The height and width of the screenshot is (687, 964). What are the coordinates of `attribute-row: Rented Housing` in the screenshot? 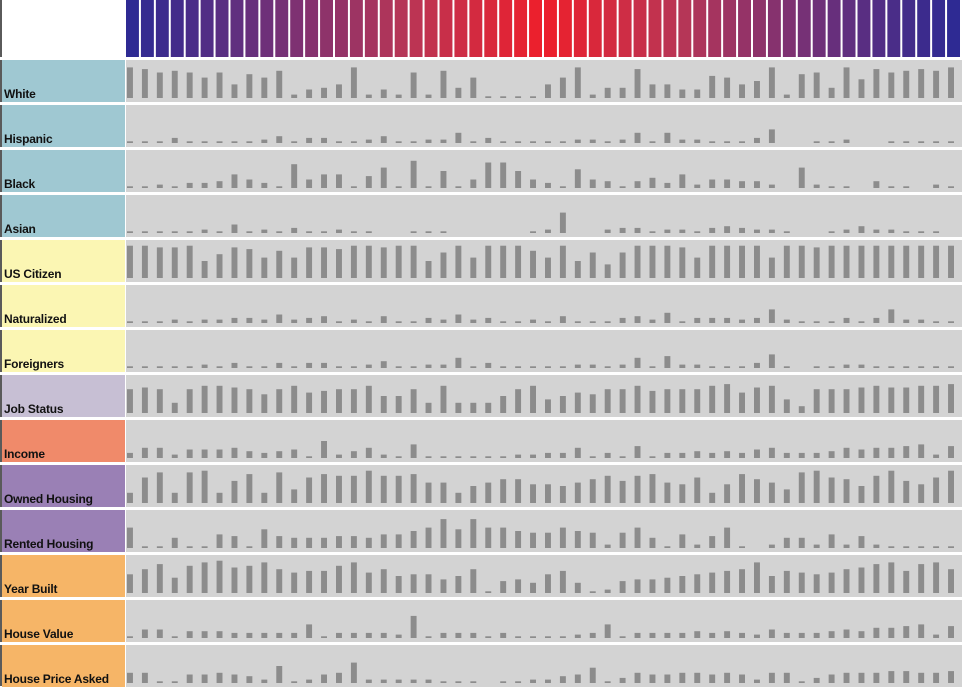 It's located at (482, 531).